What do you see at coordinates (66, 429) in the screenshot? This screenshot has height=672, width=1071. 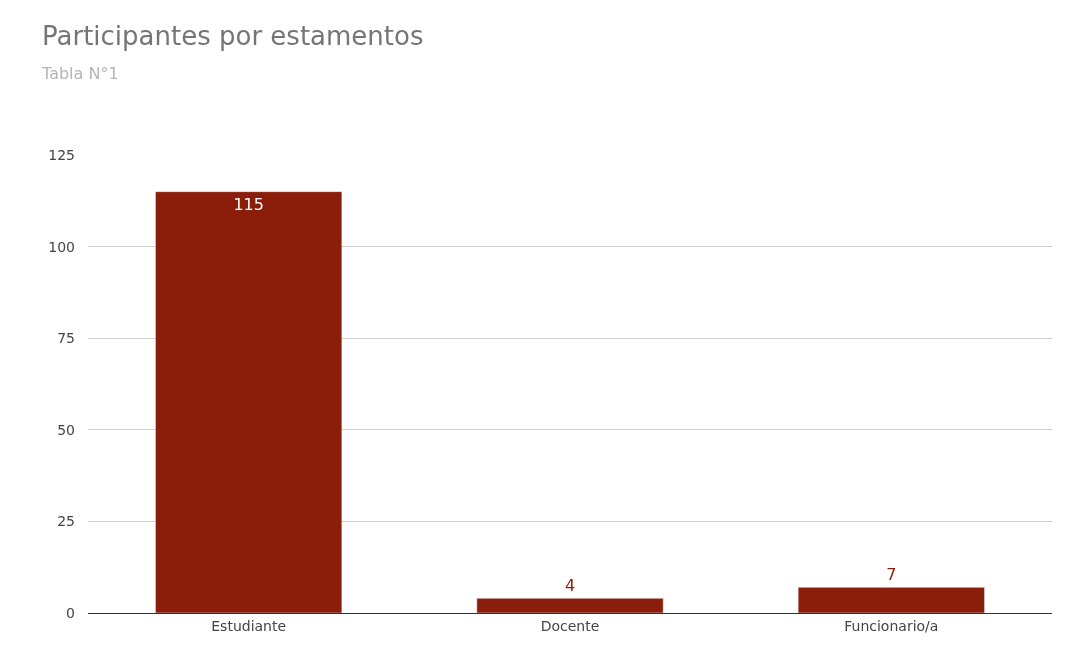 I see `y-tick-label: 50` at bounding box center [66, 429].